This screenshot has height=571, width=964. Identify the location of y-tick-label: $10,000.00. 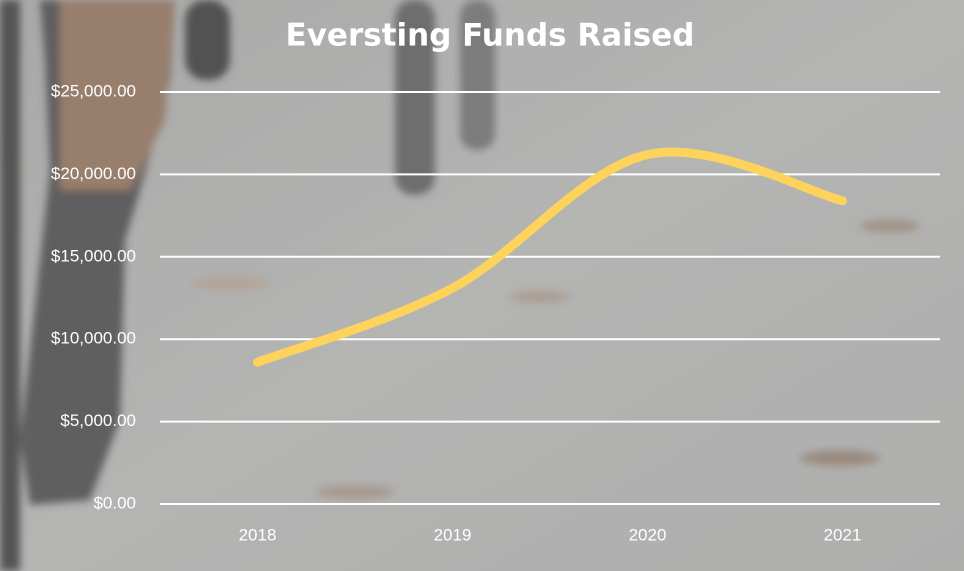
(93, 338).